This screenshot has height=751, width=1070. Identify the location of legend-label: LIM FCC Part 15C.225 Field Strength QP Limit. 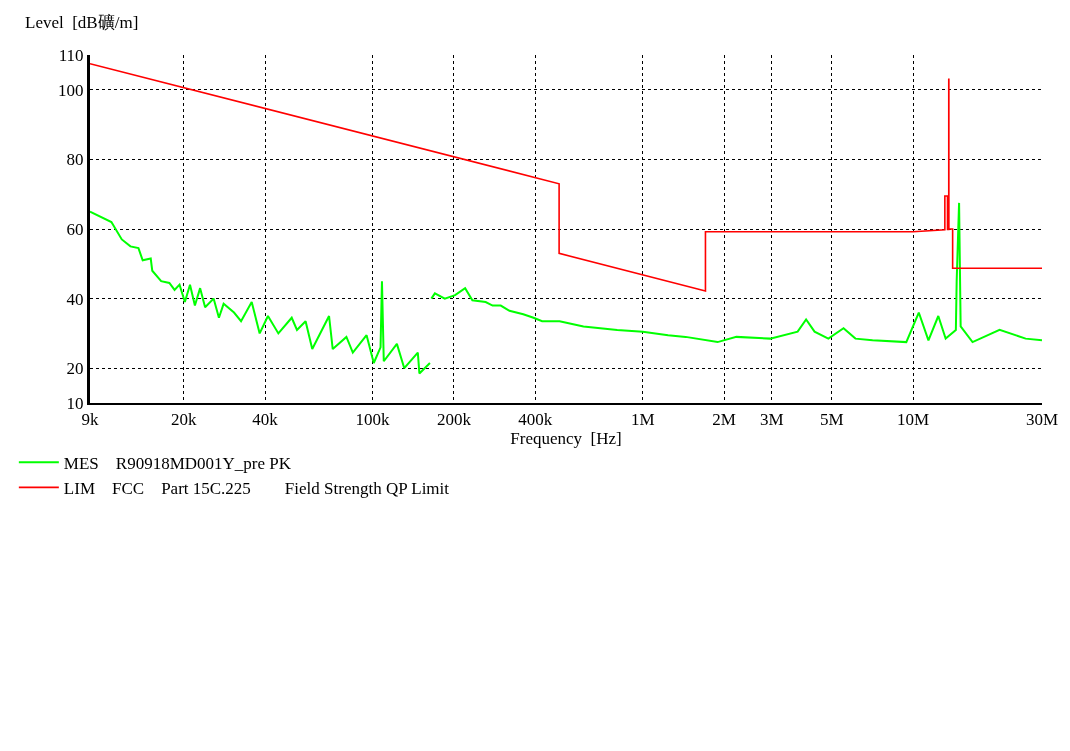
(256, 489).